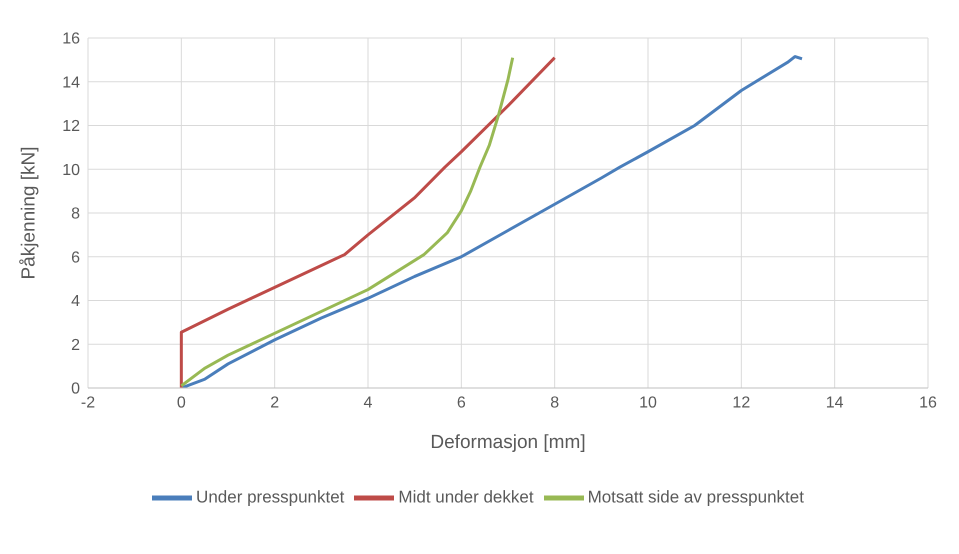 The height and width of the screenshot is (554, 959). Describe the element at coordinates (555, 403) in the screenshot. I see `x-tick-label: 8` at that location.